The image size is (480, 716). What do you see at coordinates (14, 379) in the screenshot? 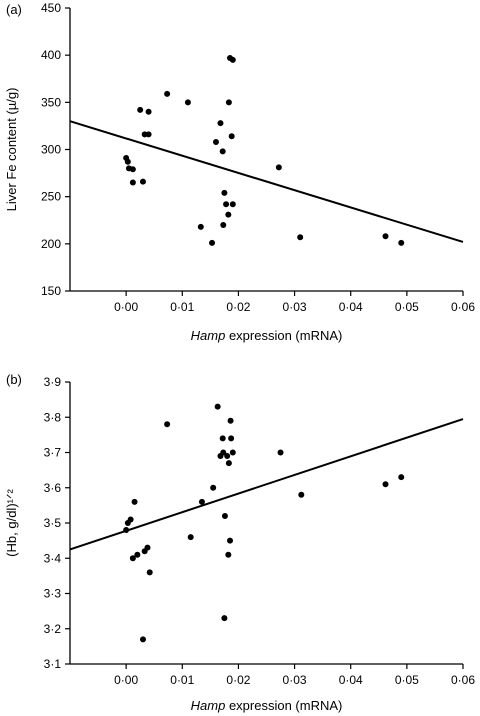
I see `panel-label: (b)` at bounding box center [14, 379].